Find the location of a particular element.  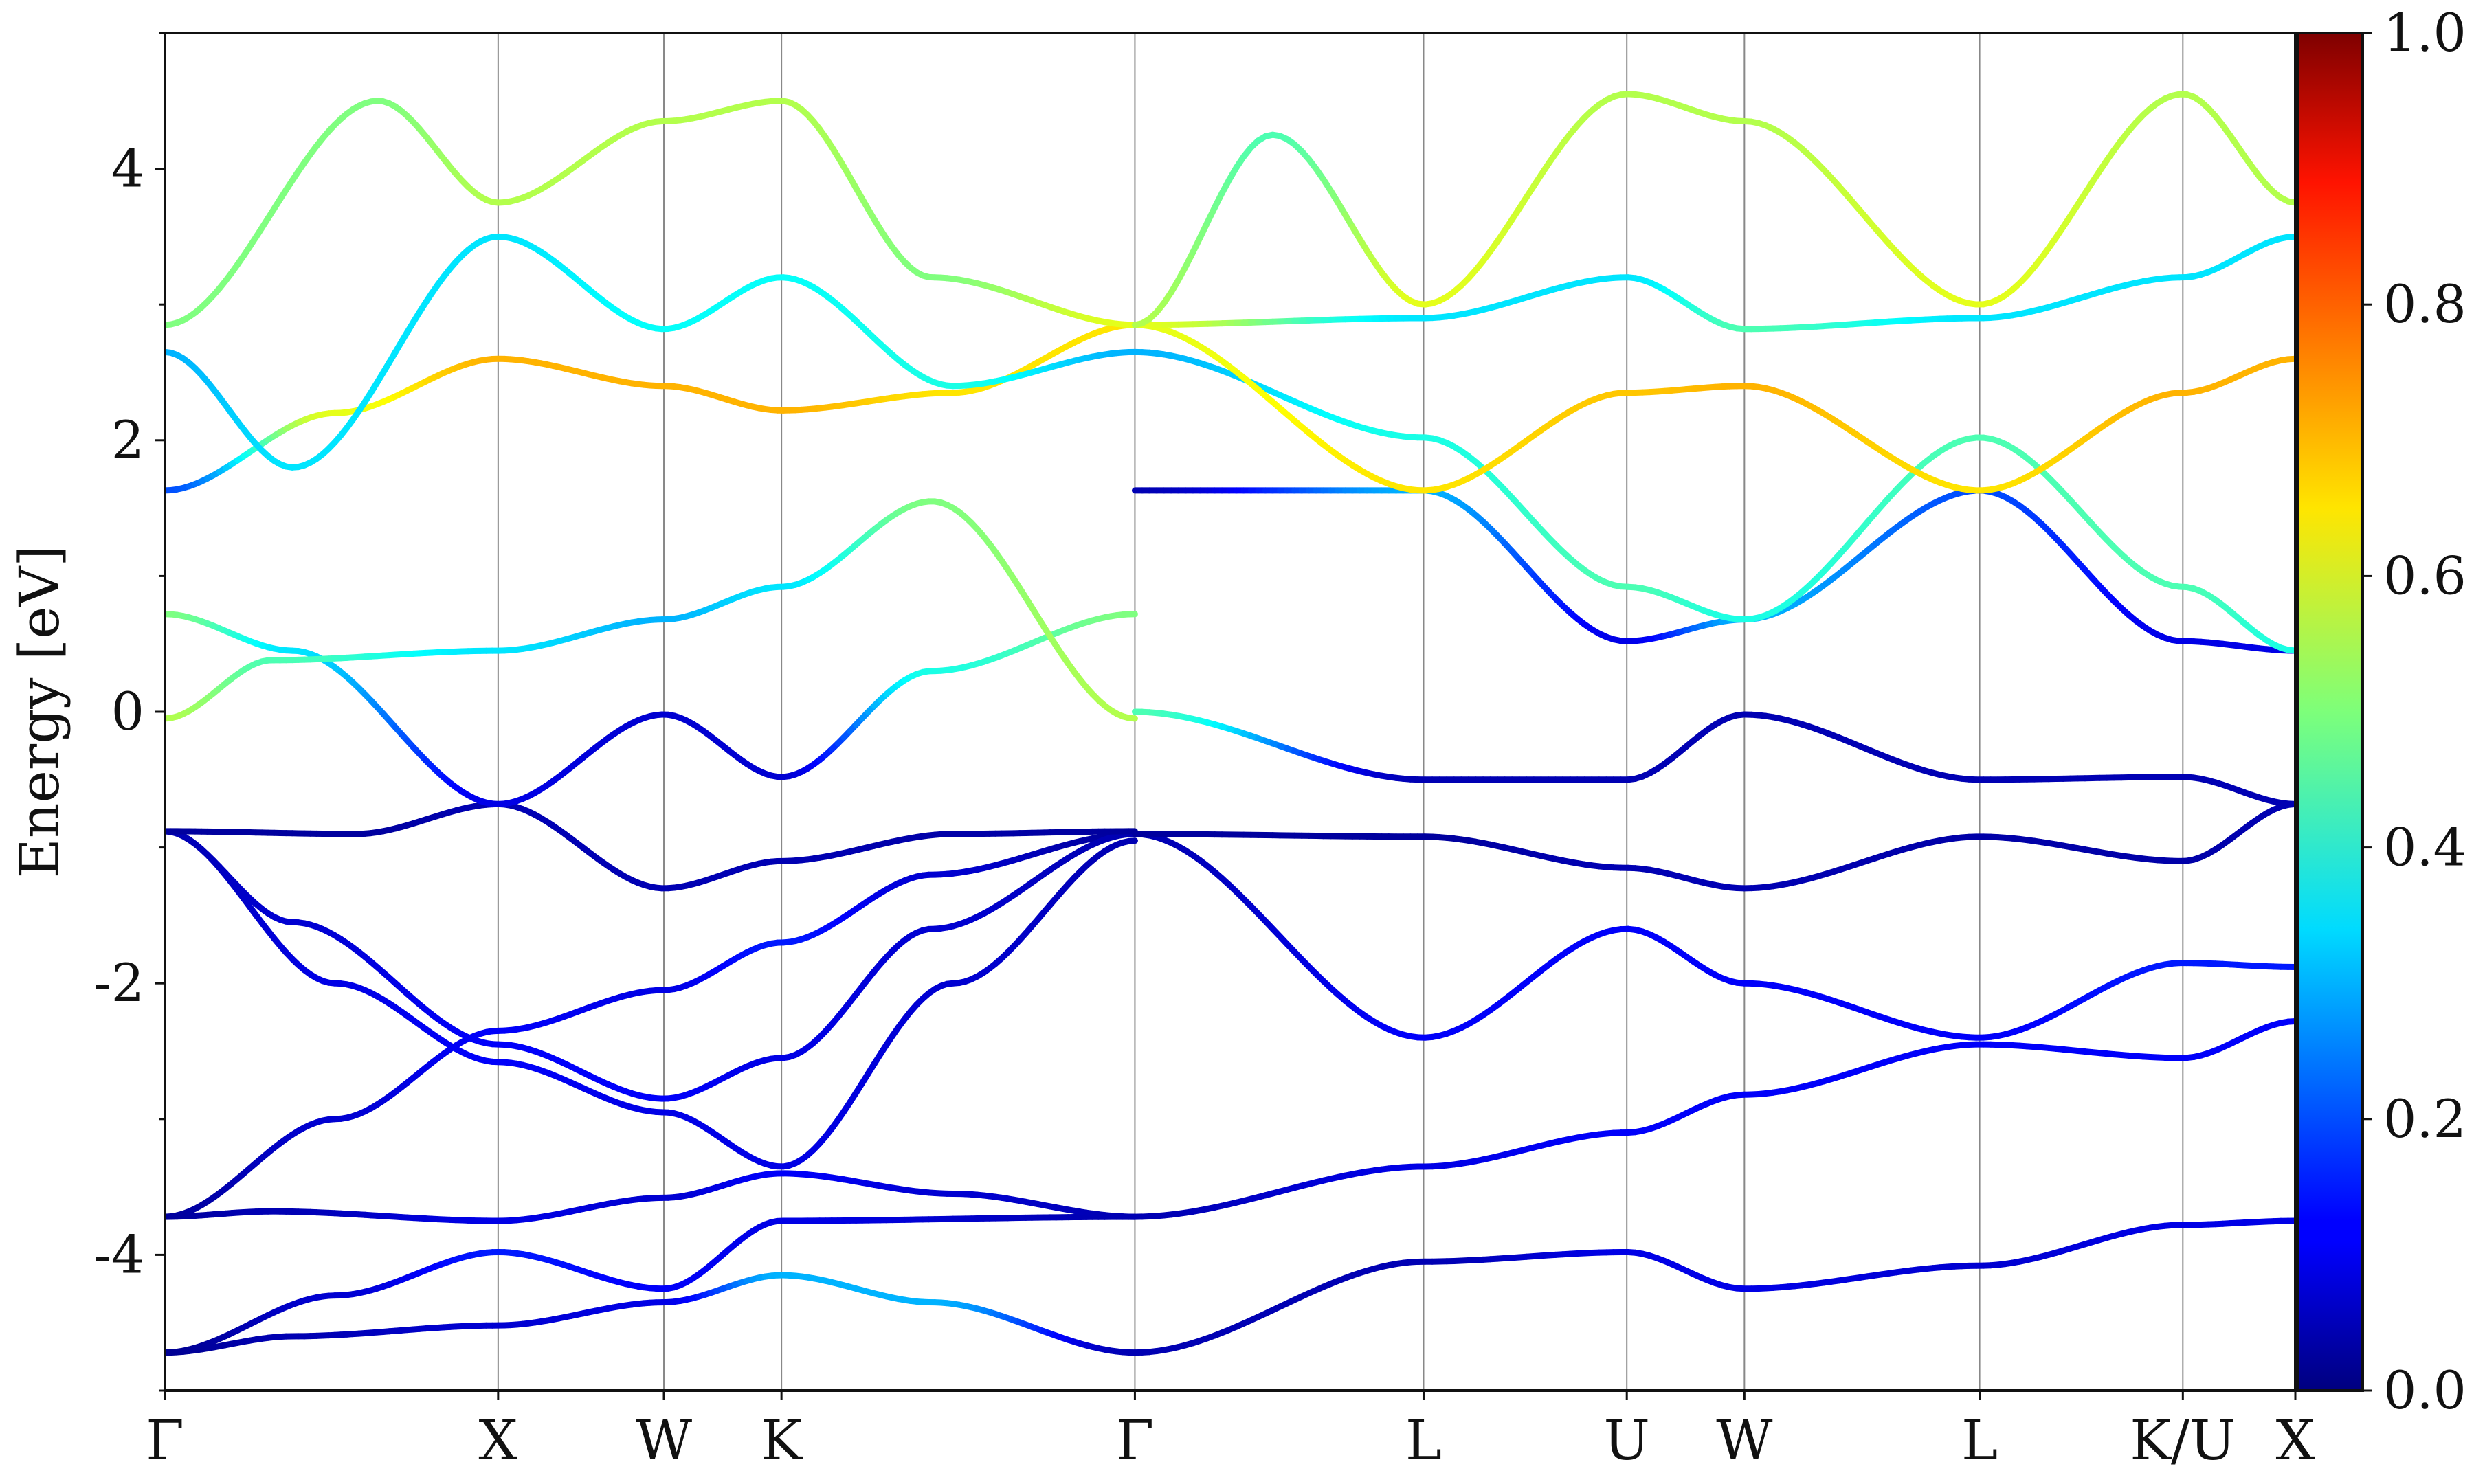

colorbar-tick-label: 0.6 is located at coordinates (2424, 575).